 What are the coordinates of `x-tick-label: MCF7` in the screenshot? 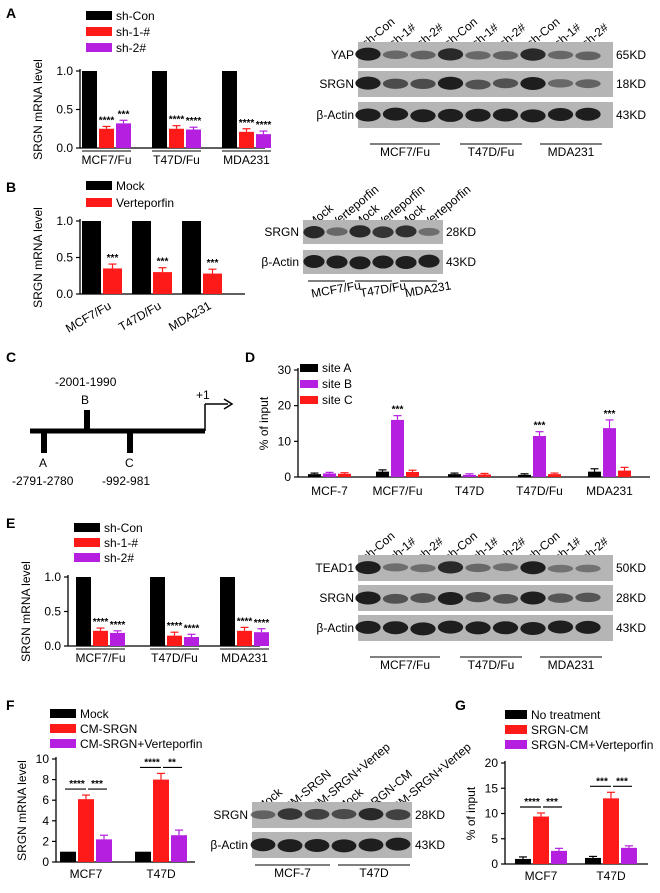 It's located at (86, 874).